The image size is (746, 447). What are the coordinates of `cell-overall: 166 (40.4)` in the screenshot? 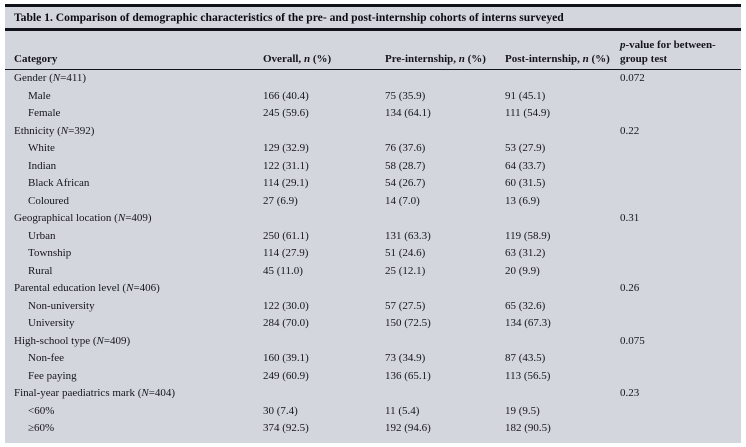 It's located at (286, 95).